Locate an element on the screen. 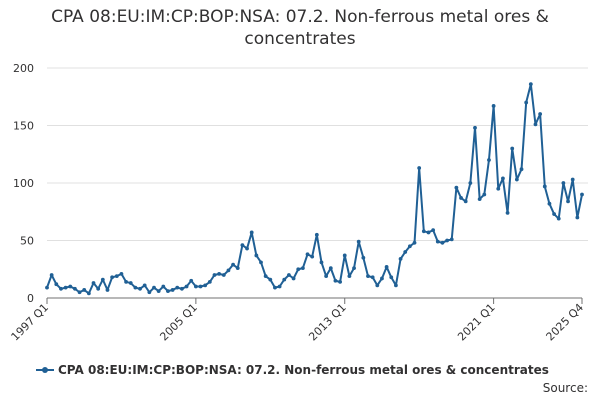  y-tick-label-100: 100 is located at coordinates (23, 183).